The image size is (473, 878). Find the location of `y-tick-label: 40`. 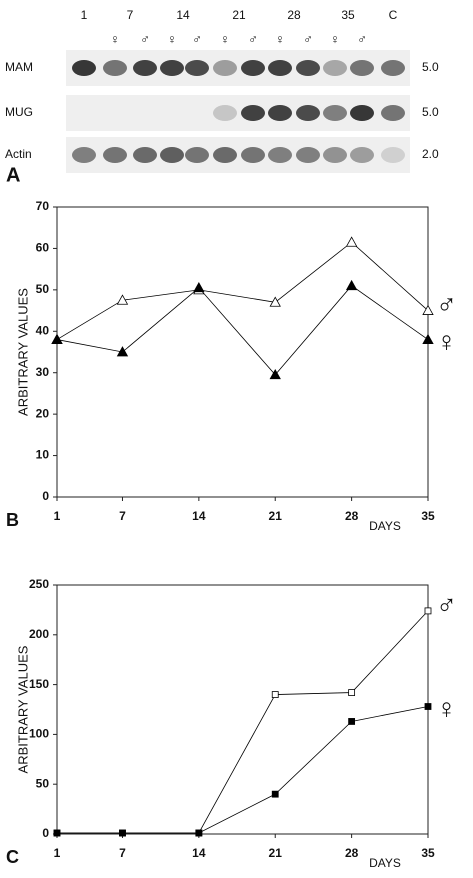

y-tick-label: 40 is located at coordinates (43, 330).